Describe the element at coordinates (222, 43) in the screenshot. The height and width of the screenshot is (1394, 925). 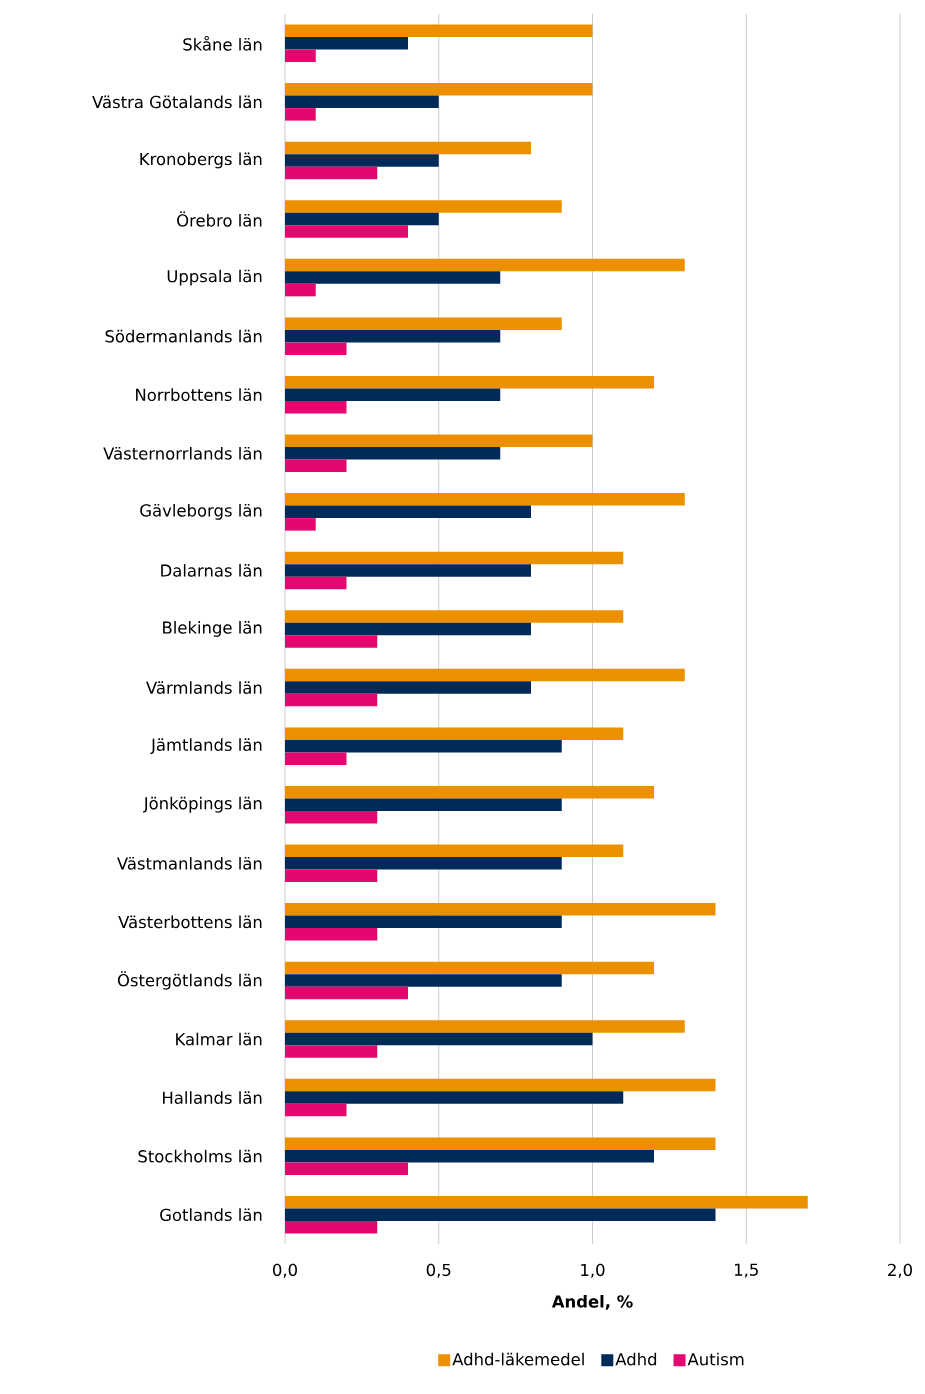
I see `y-tick-label: Skåne län` at that location.